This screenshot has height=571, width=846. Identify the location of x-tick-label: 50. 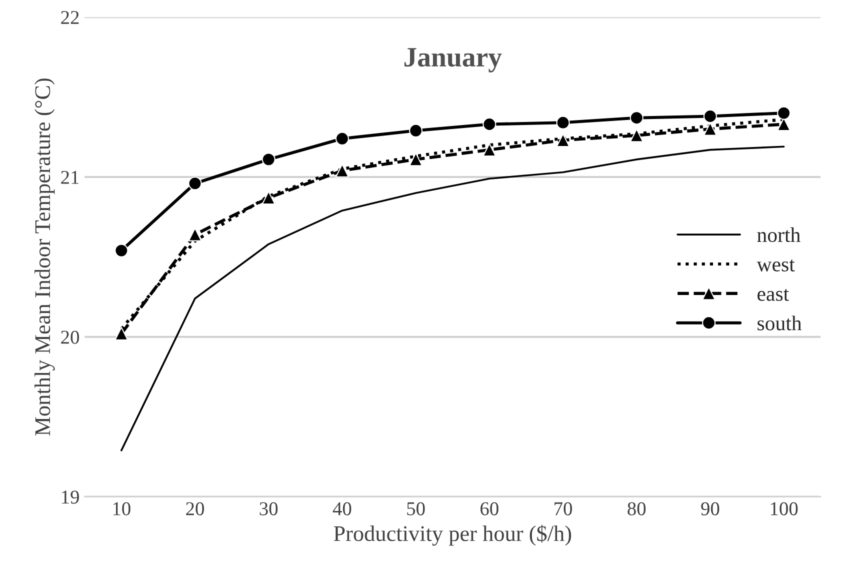
(416, 509).